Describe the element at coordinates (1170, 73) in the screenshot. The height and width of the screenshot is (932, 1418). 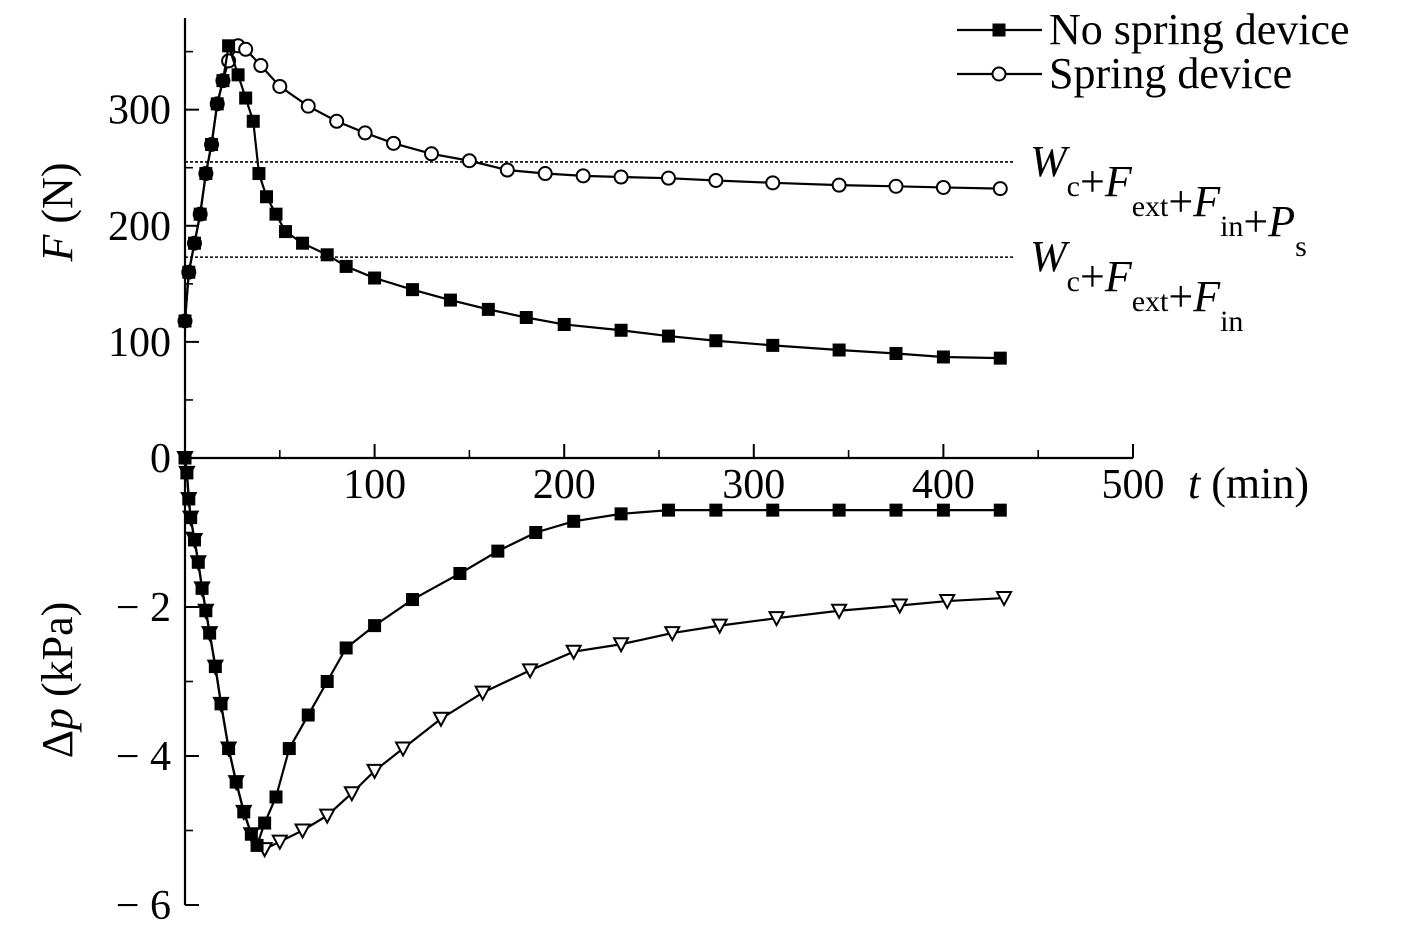
I see `legend-label-spring: Spring device` at that location.